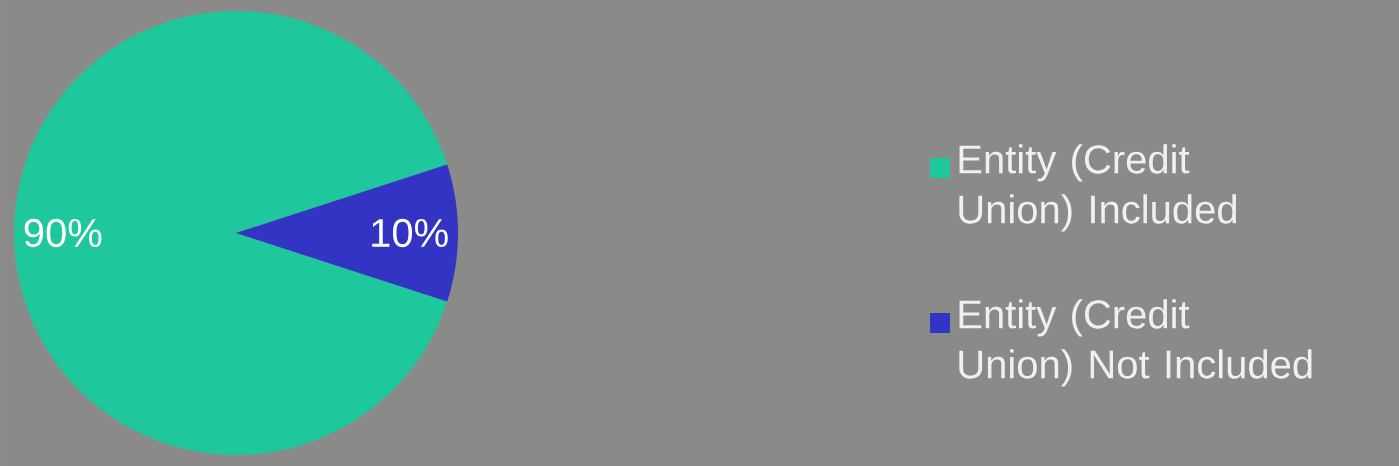 This screenshot has height=466, width=1399. Describe the element at coordinates (1098, 188) in the screenshot. I see `legend-label: Entity (Credit Union) Included` at that location.